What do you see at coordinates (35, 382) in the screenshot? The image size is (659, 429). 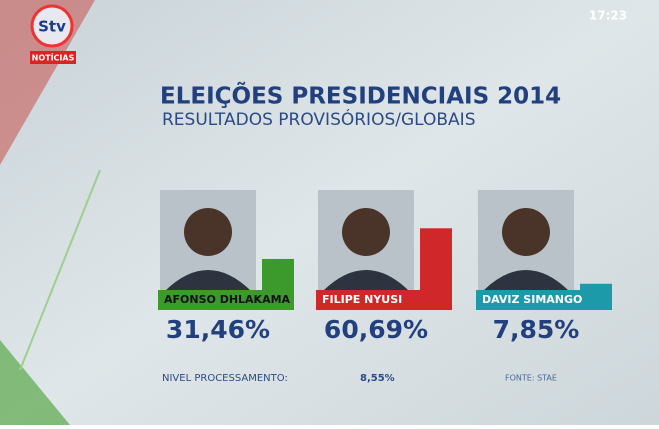 I see `green-shape` at bounding box center [35, 382].